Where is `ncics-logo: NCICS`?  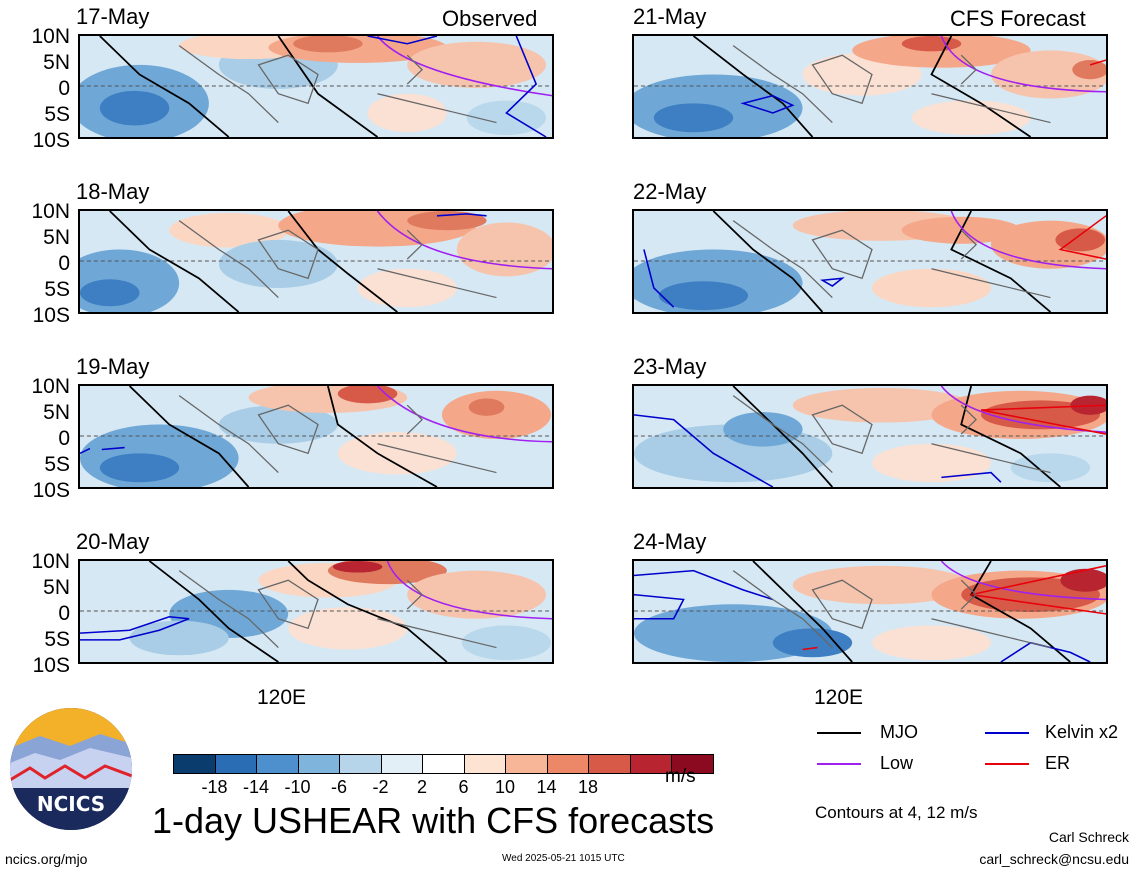
ncics-logo: NCICS is located at coordinates (71, 769).